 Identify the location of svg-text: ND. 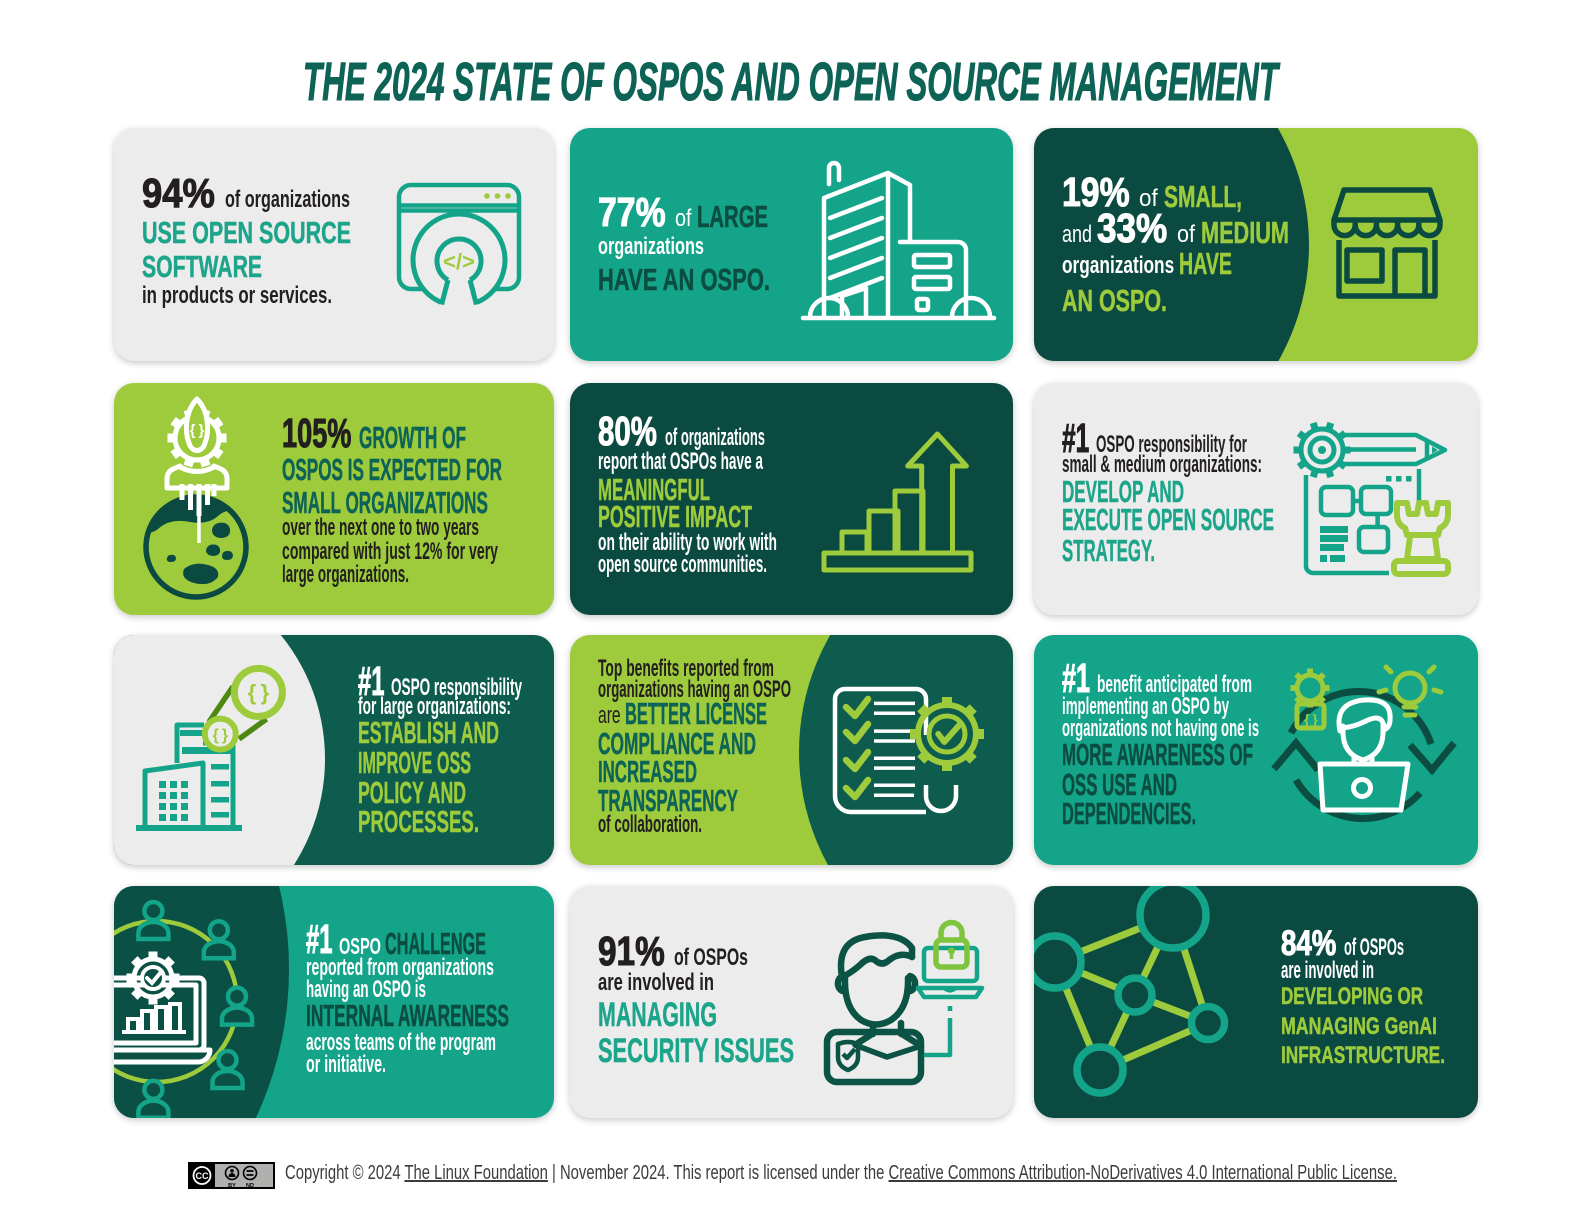
(250, 1186).